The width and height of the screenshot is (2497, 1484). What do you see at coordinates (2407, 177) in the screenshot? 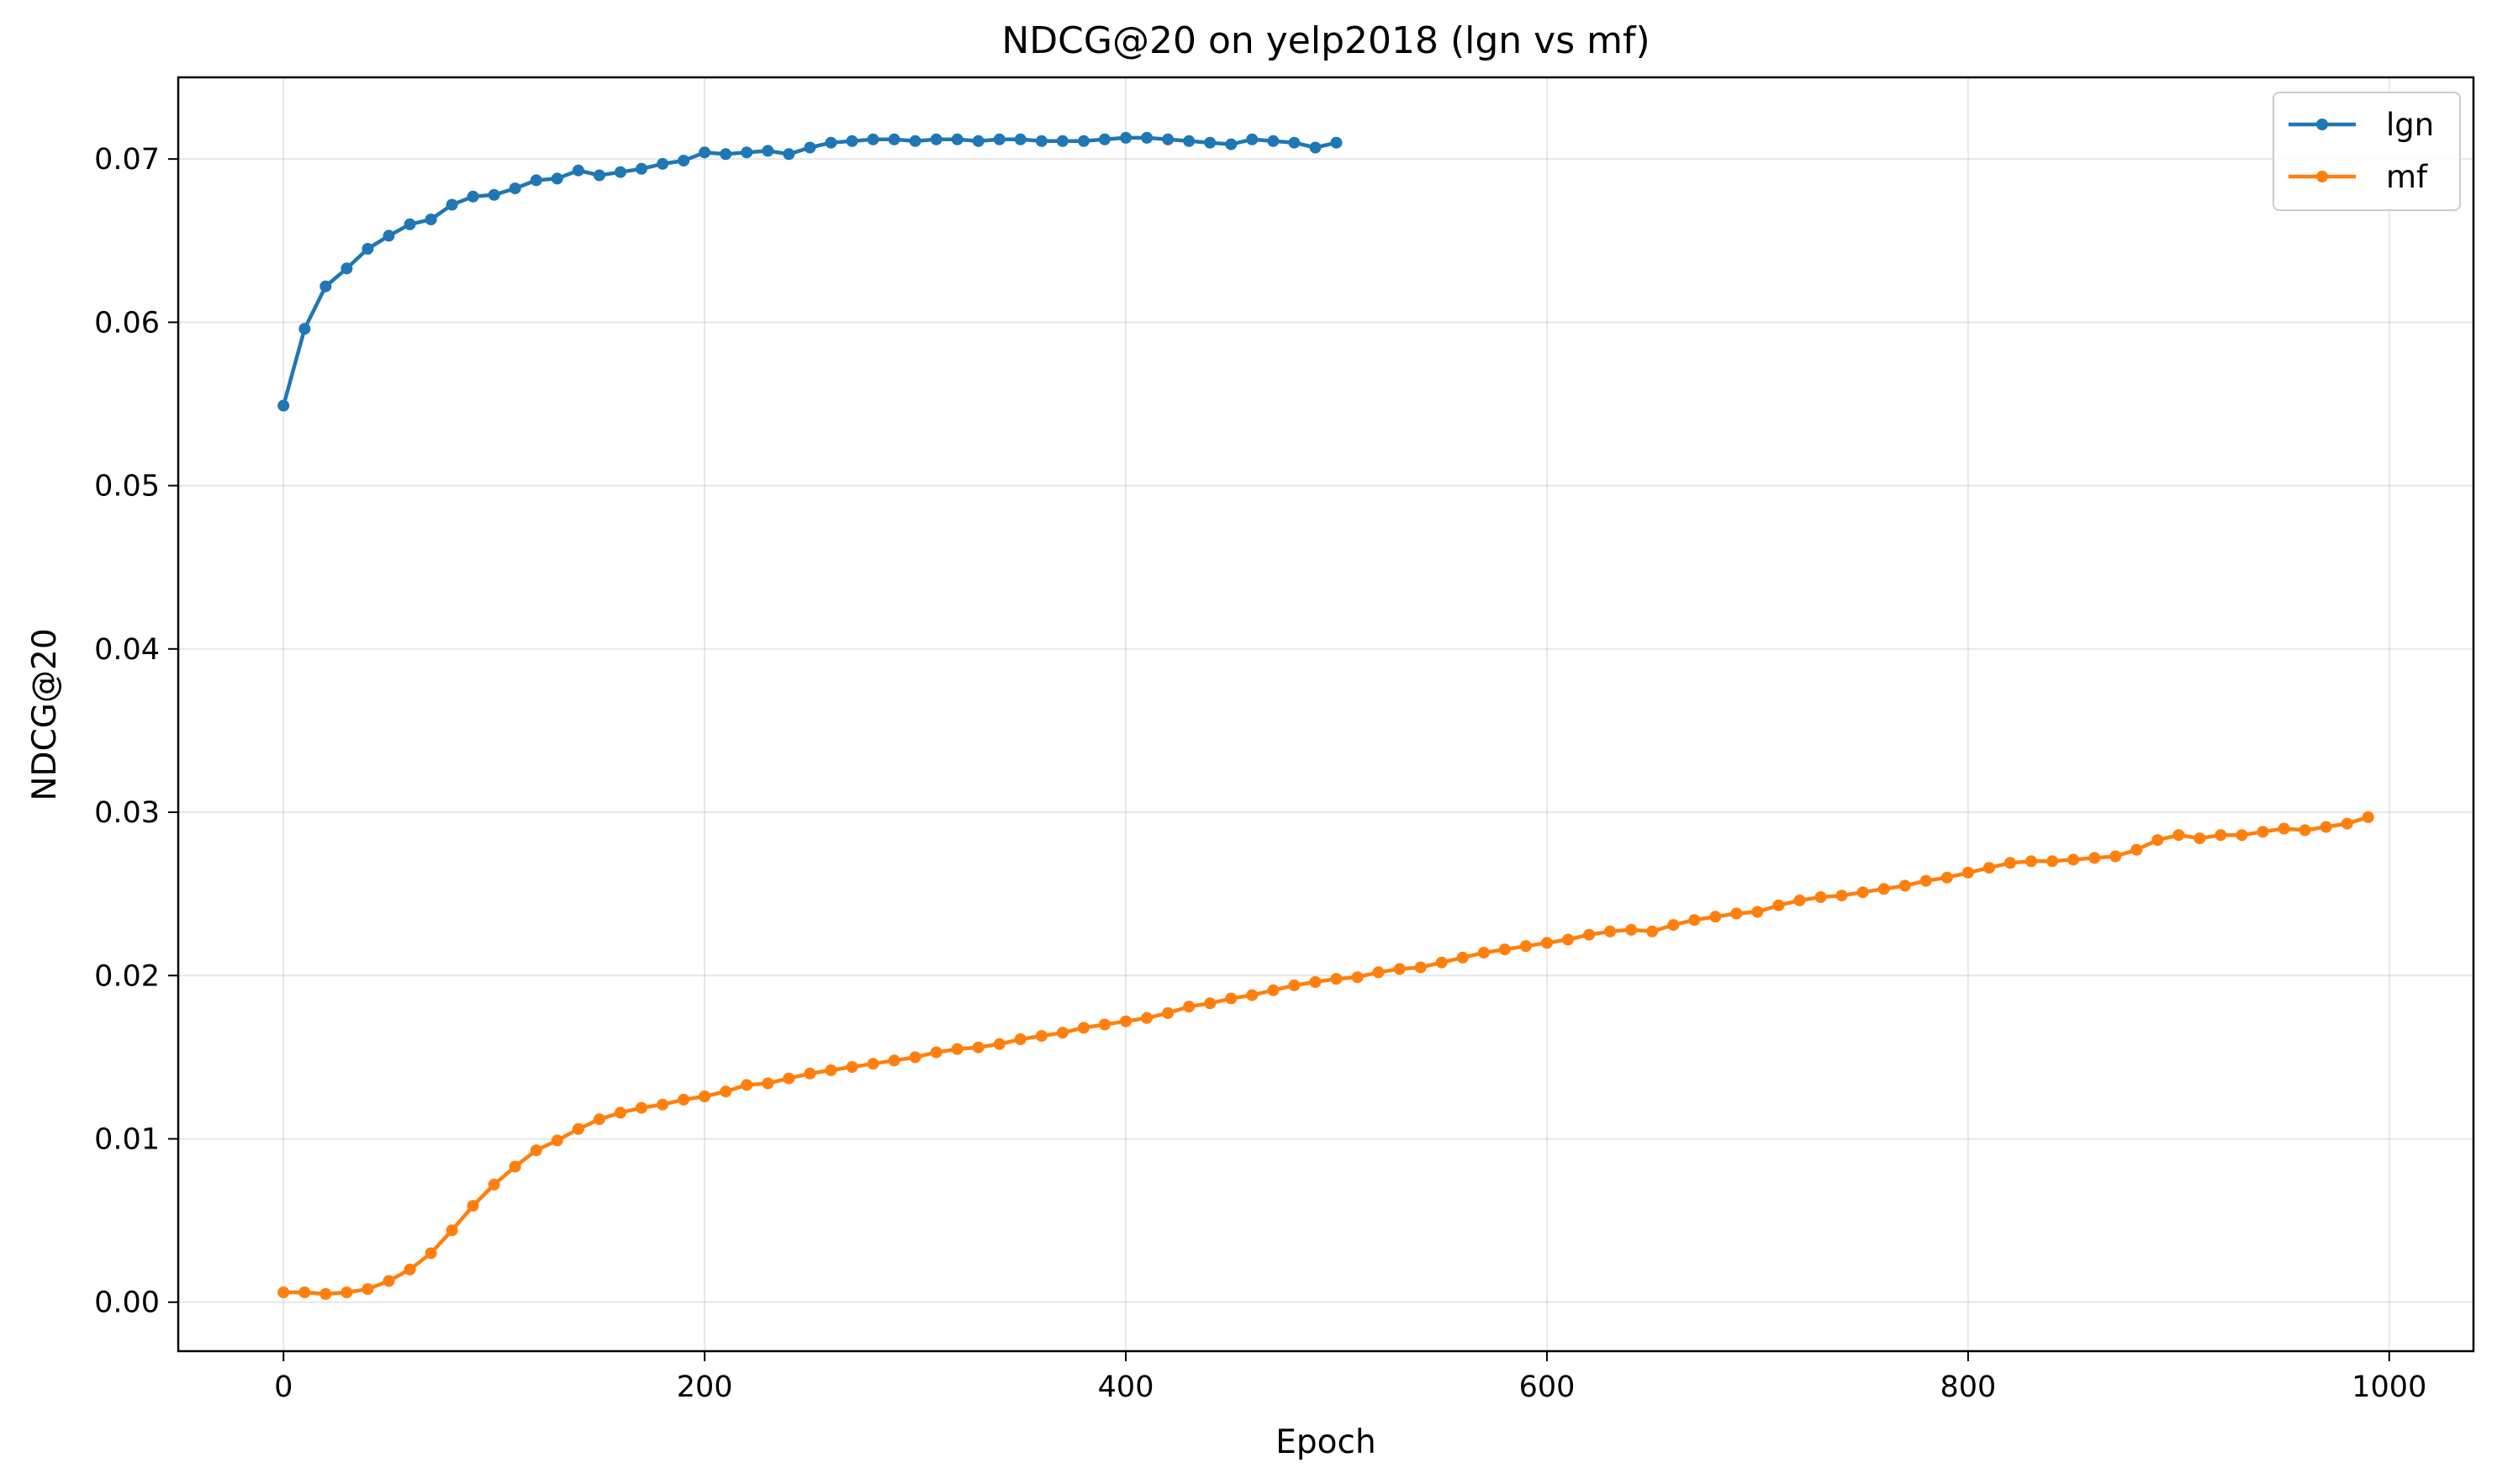
I see `legend-label-mf: mf` at bounding box center [2407, 177].